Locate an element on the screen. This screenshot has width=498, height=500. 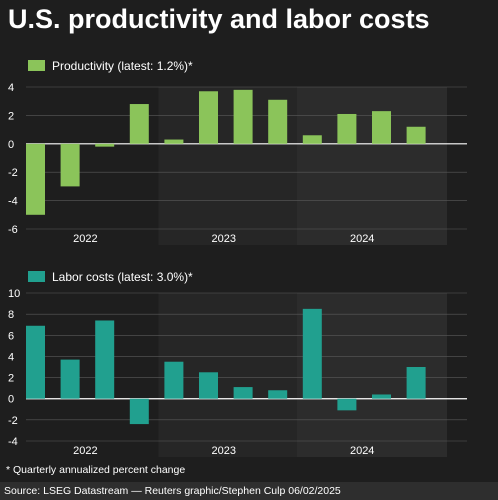
y-tick-label: 10 is located at coordinates (14, 294).